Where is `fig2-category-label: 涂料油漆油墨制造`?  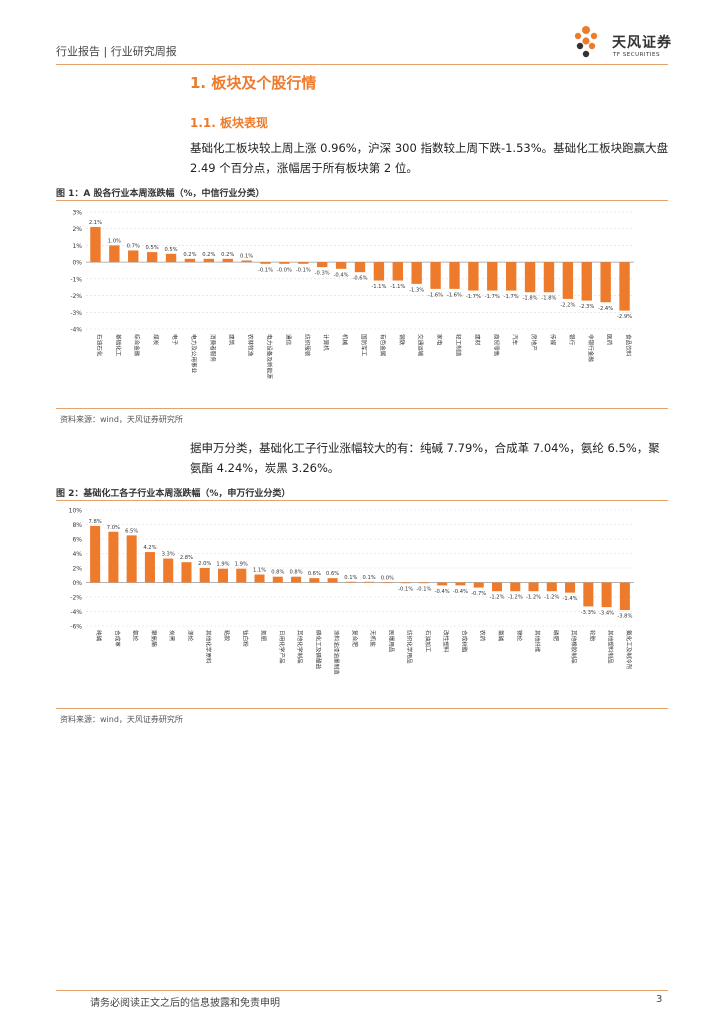 fig2-category-label: 涂料油漆油墨制造 is located at coordinates (337, 652).